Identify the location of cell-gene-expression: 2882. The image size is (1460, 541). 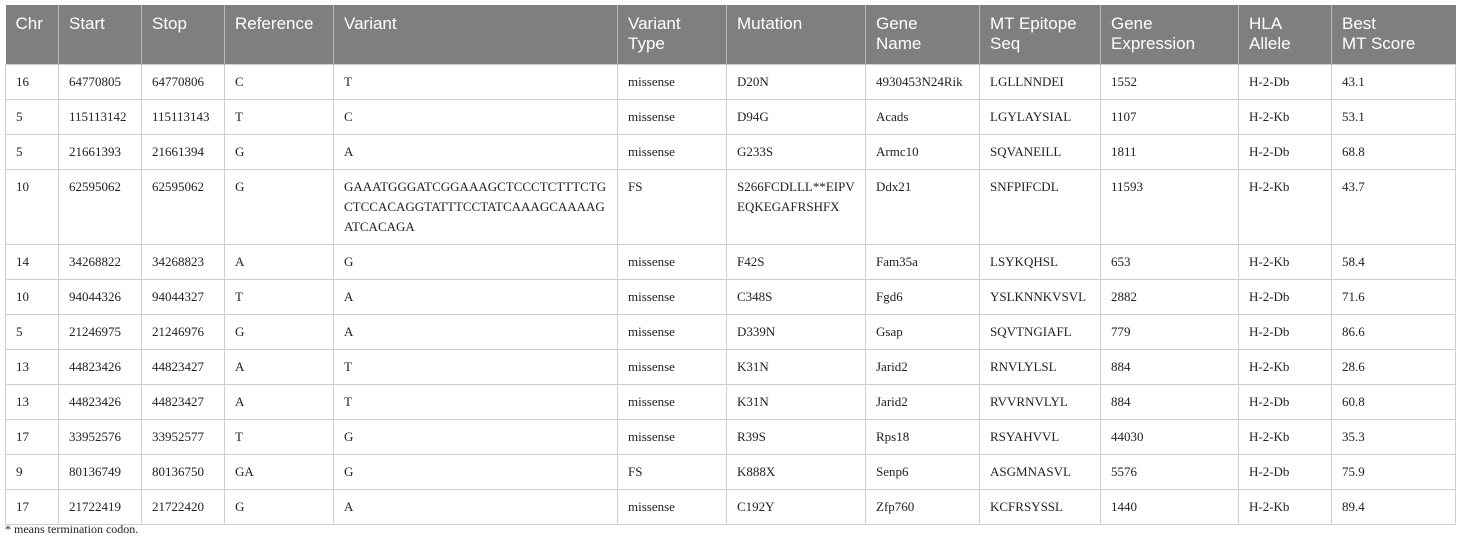
(1169, 297).